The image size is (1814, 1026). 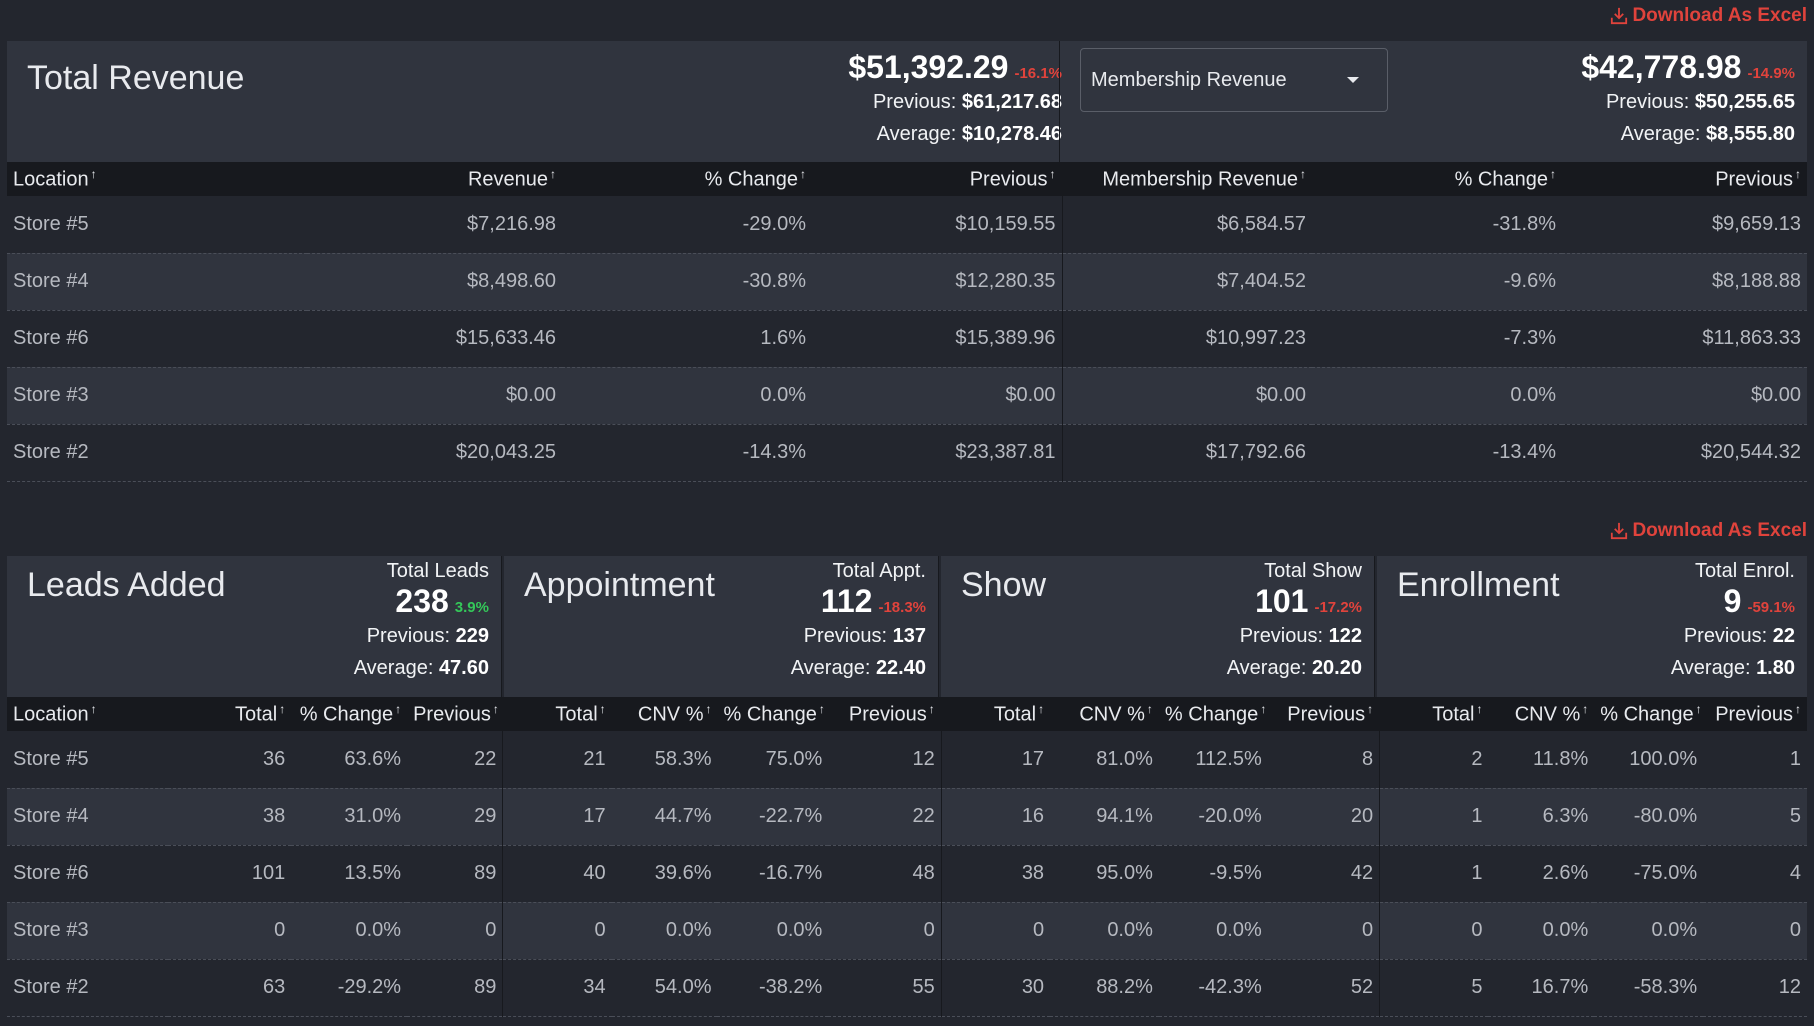 I want to click on funnel-title: Enrollment, so click(x=1478, y=585).